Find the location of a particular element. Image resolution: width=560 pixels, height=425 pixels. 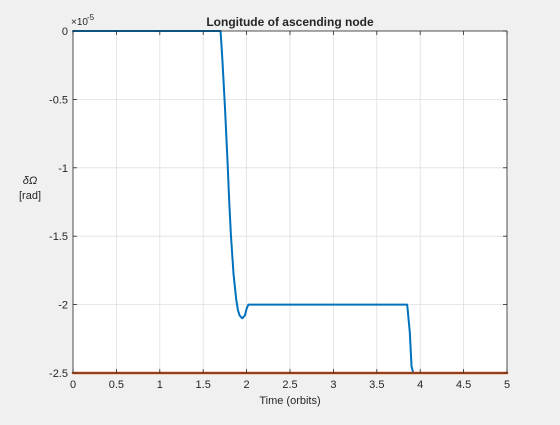

x-tick-label: 0.5 is located at coordinates (116, 385).